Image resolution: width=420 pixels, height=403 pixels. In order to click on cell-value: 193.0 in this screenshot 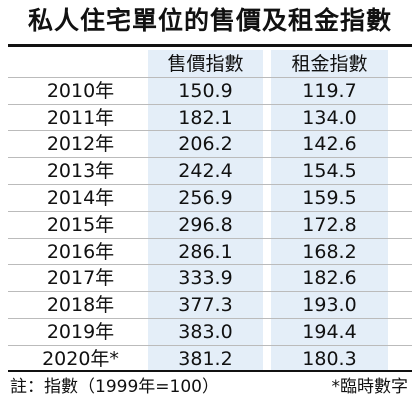, I will do `click(329, 305)`.